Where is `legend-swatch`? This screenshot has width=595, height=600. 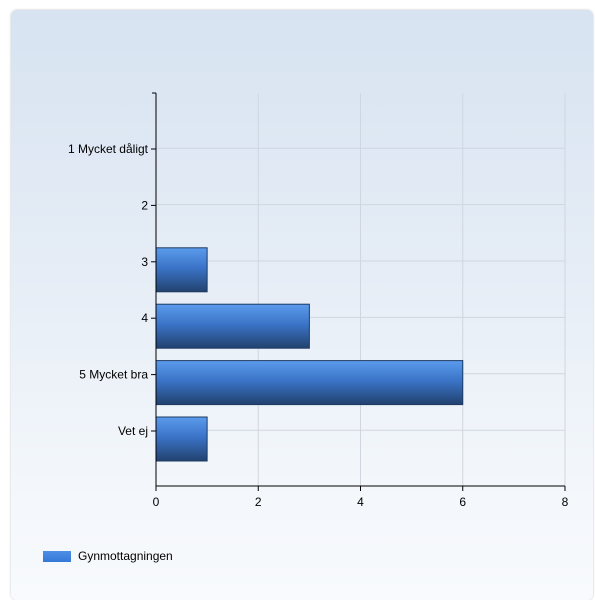
legend-swatch is located at coordinates (57, 556).